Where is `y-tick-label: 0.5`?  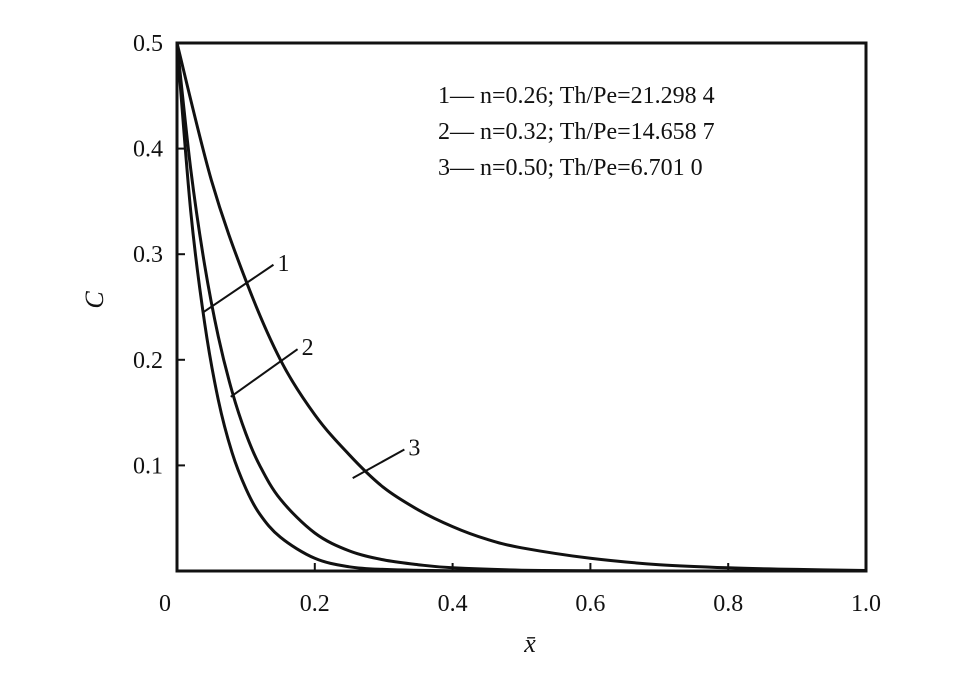 y-tick-label: 0.5 is located at coordinates (148, 44).